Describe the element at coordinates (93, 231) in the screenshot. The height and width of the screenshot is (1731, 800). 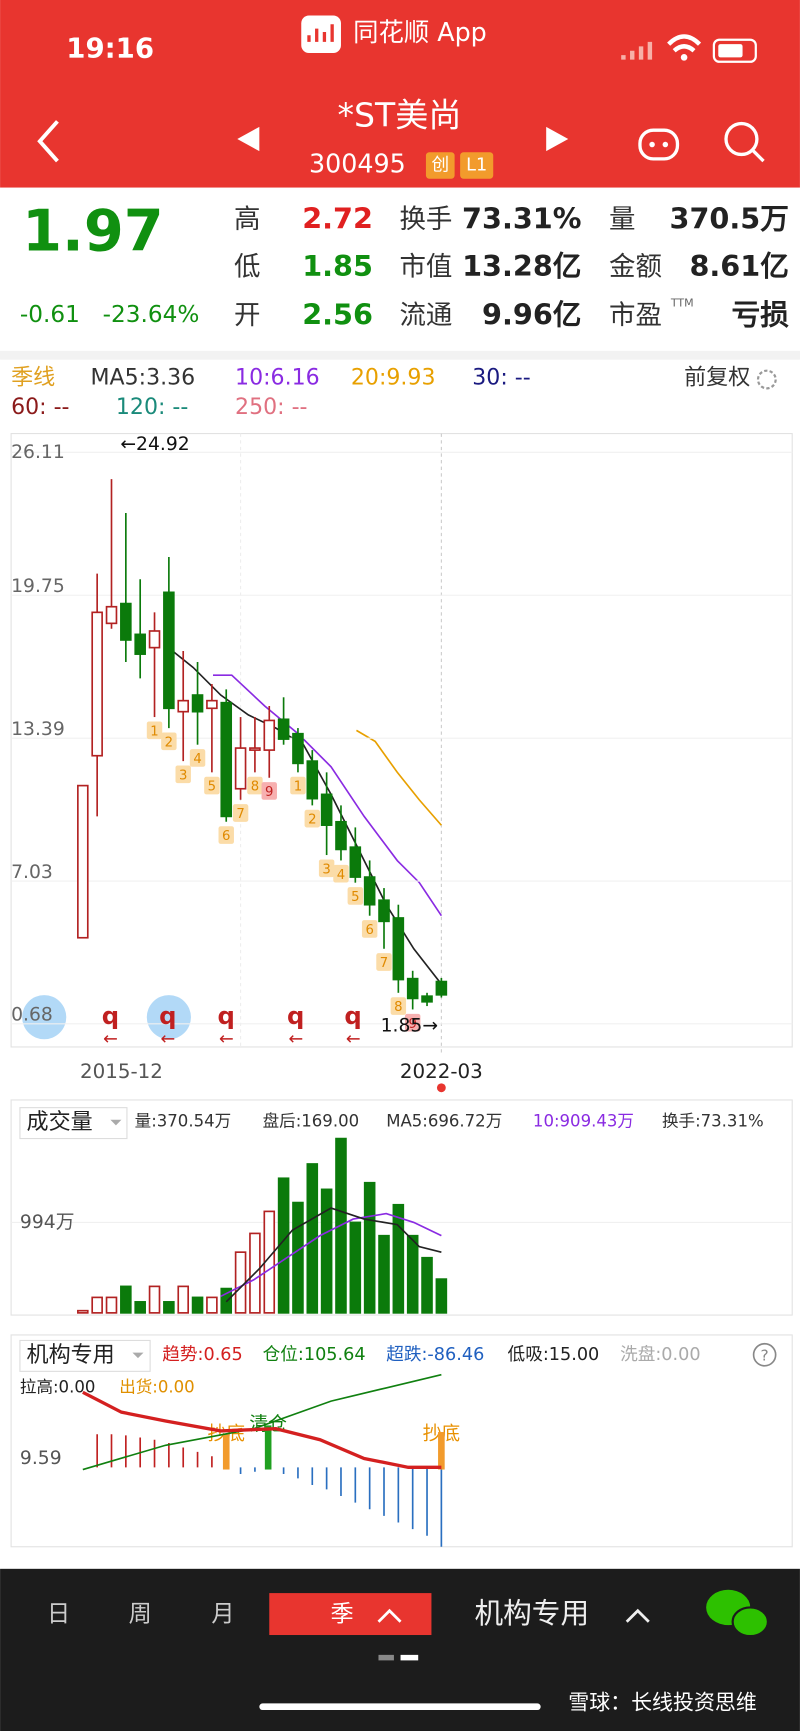
I see `last-price: 1.97` at that location.